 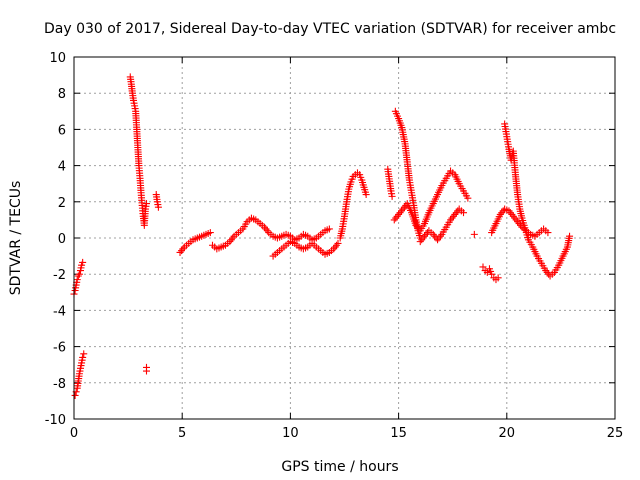 What do you see at coordinates (290, 433) in the screenshot?
I see `x-tick-label: 10` at bounding box center [290, 433].